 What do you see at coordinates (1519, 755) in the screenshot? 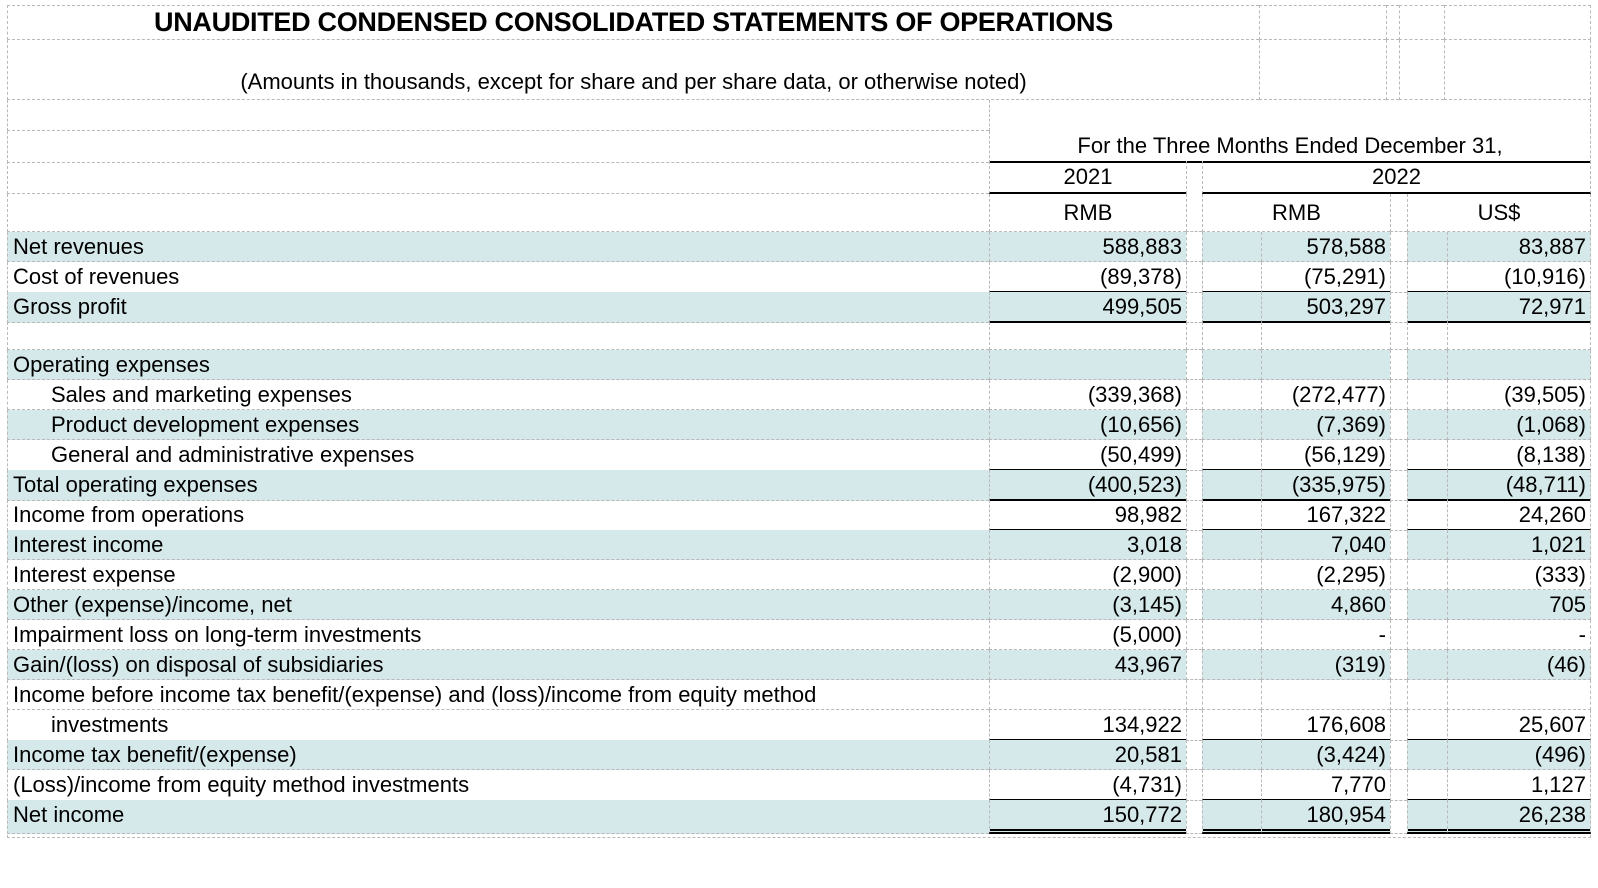
I see `value-2022-usd: (496)` at bounding box center [1519, 755].